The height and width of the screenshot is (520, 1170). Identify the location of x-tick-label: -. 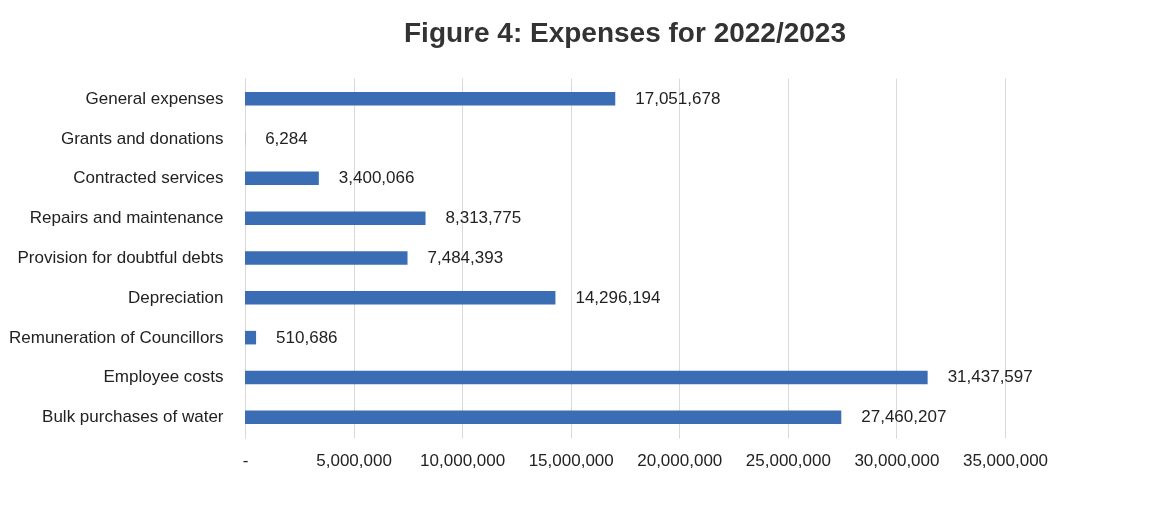
(245, 460).